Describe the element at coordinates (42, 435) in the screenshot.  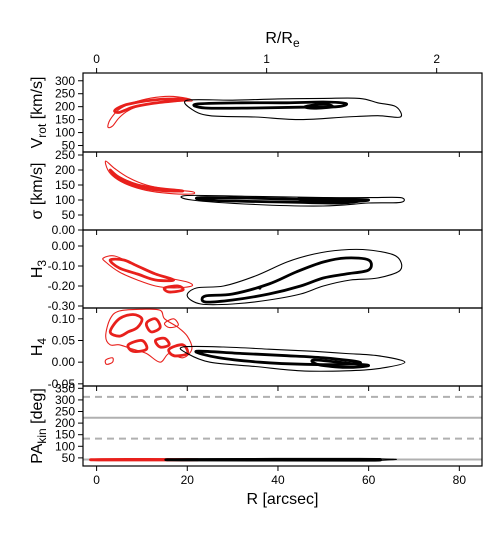
I see `y-title-subscript: kin` at that location.